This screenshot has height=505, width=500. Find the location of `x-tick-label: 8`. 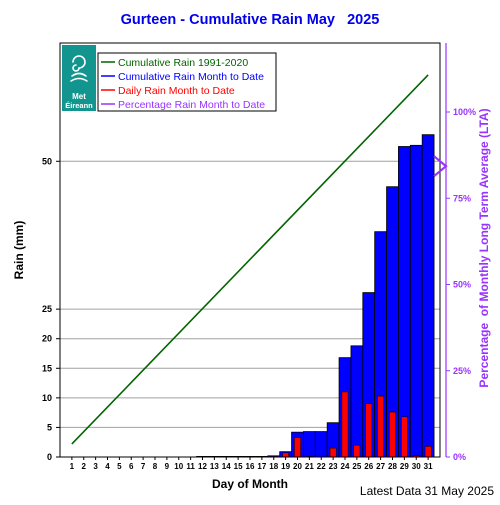

x-tick-label: 8 is located at coordinates (155, 466).